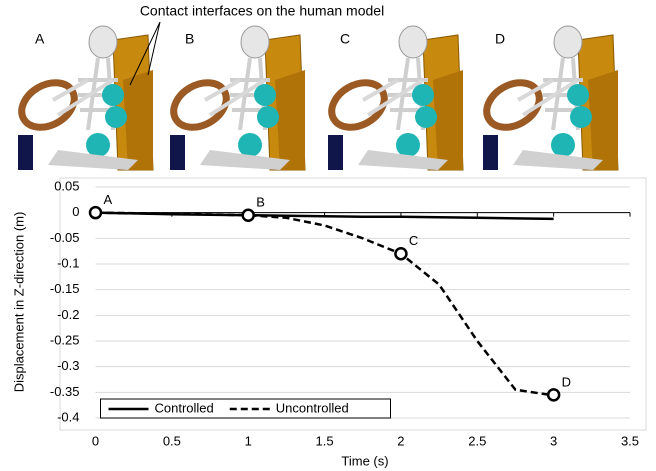  Describe the element at coordinates (345, 39) in the screenshot. I see `panel-label: C` at that location.